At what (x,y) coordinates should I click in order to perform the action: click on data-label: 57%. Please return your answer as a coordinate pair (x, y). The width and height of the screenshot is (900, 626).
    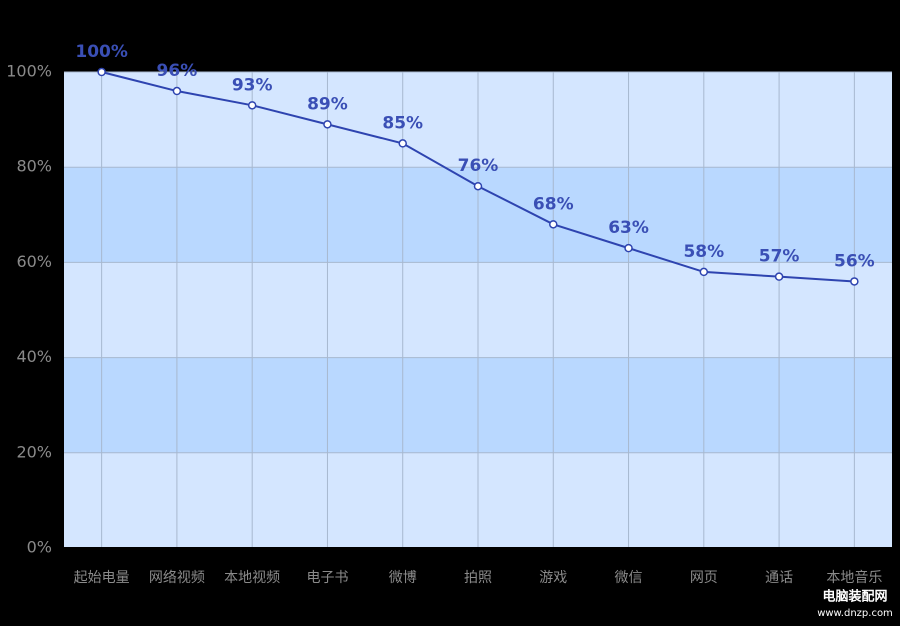
    Looking at the image, I should click on (779, 257).